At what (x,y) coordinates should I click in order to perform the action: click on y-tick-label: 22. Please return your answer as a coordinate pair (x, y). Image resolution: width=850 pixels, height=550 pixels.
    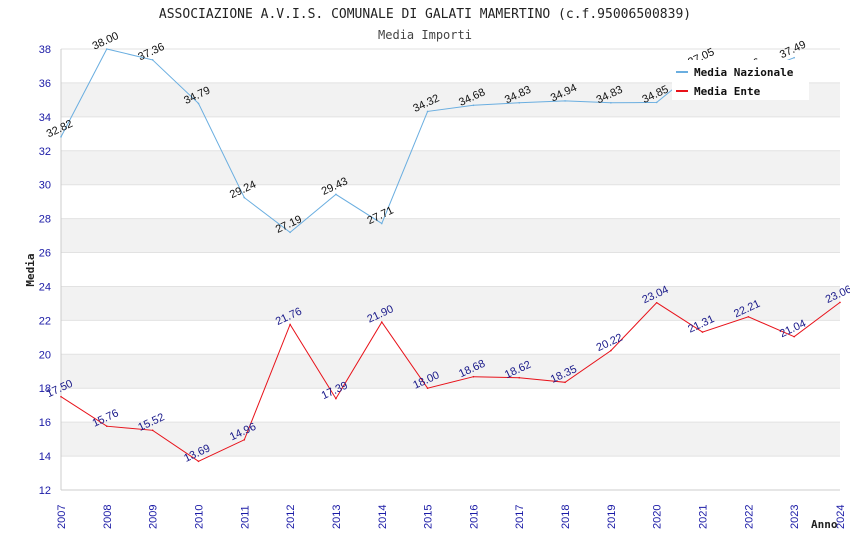
    Looking at the image, I should click on (45, 321).